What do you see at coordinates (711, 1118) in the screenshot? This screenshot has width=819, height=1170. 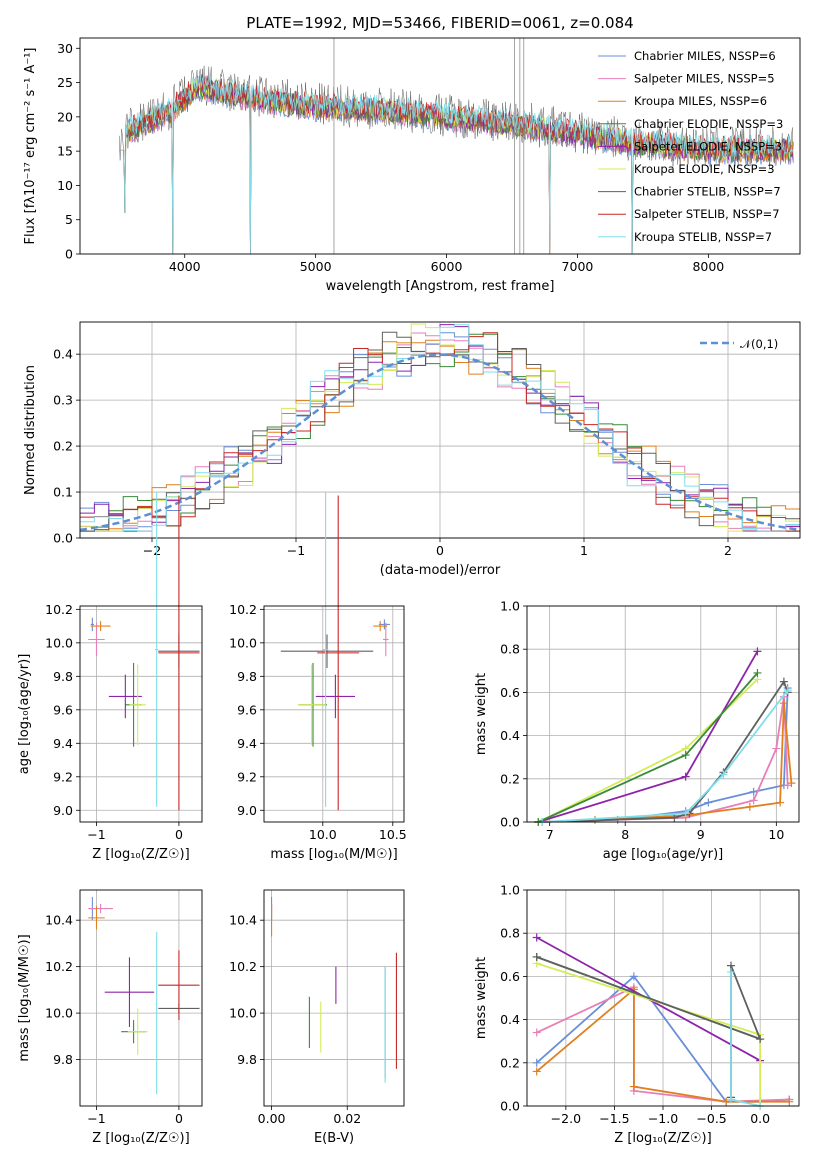 I see `x-tick-label: −0.5` at bounding box center [711, 1118].